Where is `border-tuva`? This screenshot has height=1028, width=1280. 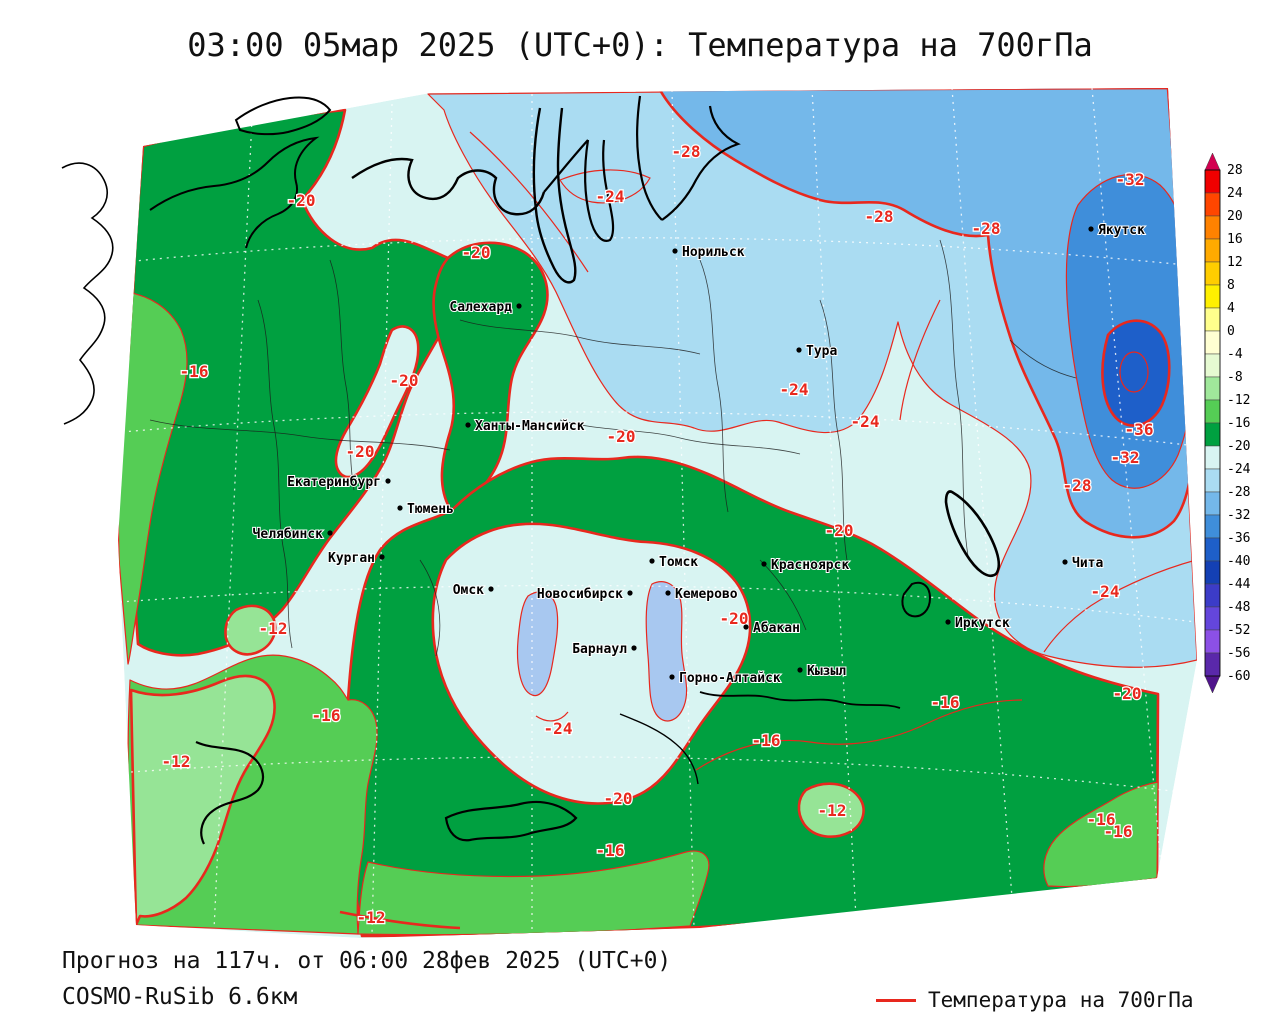
border-tuva is located at coordinates (659, 749).